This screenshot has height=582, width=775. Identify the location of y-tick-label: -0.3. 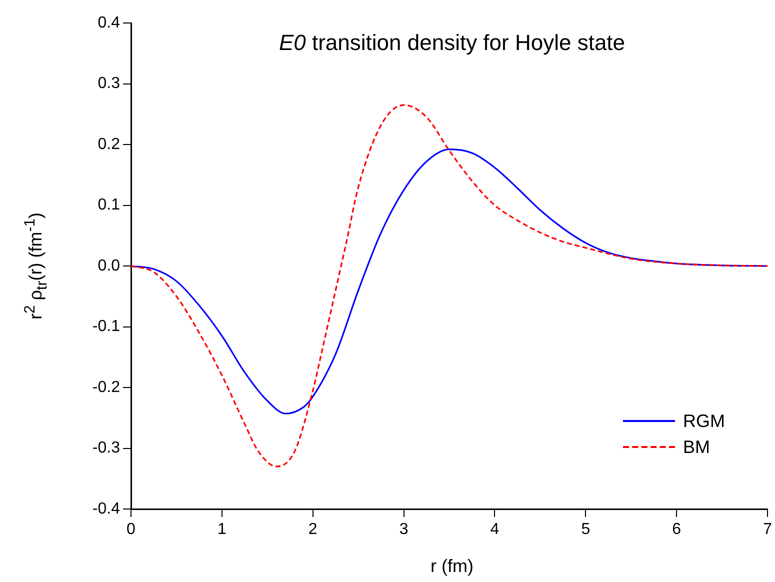
(106, 448).